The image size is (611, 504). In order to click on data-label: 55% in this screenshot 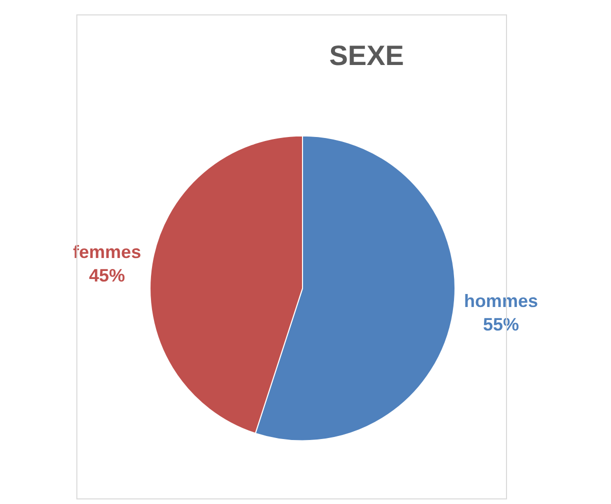, I will do `click(500, 324)`.